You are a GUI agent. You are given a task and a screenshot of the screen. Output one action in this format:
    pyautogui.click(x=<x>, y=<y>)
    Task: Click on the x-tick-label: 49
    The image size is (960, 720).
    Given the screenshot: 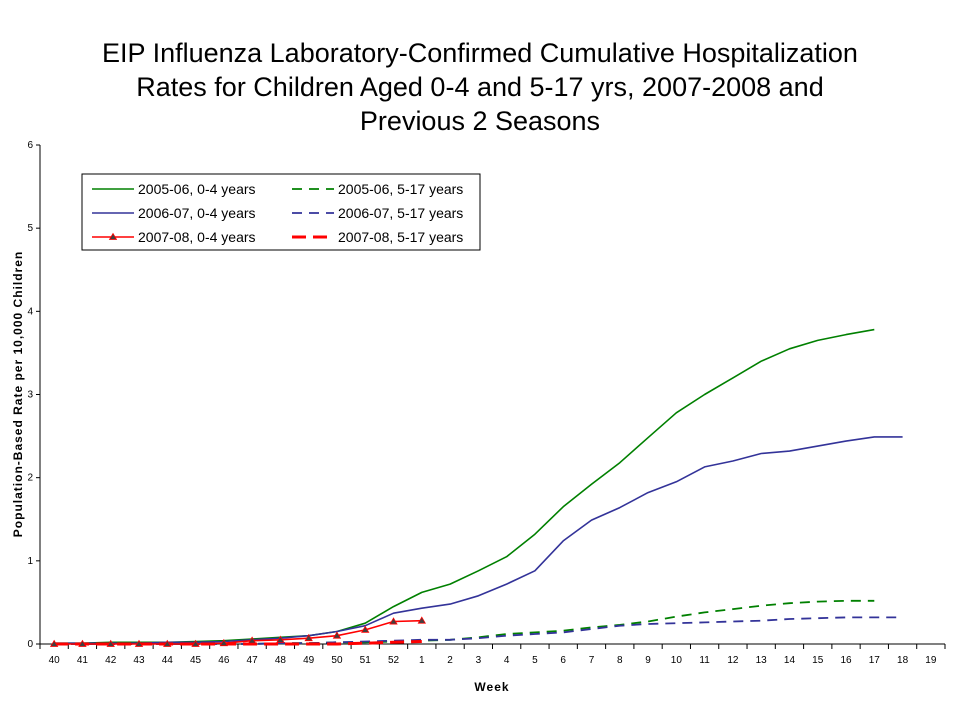 What is the action you would take?
    pyautogui.click(x=309, y=660)
    